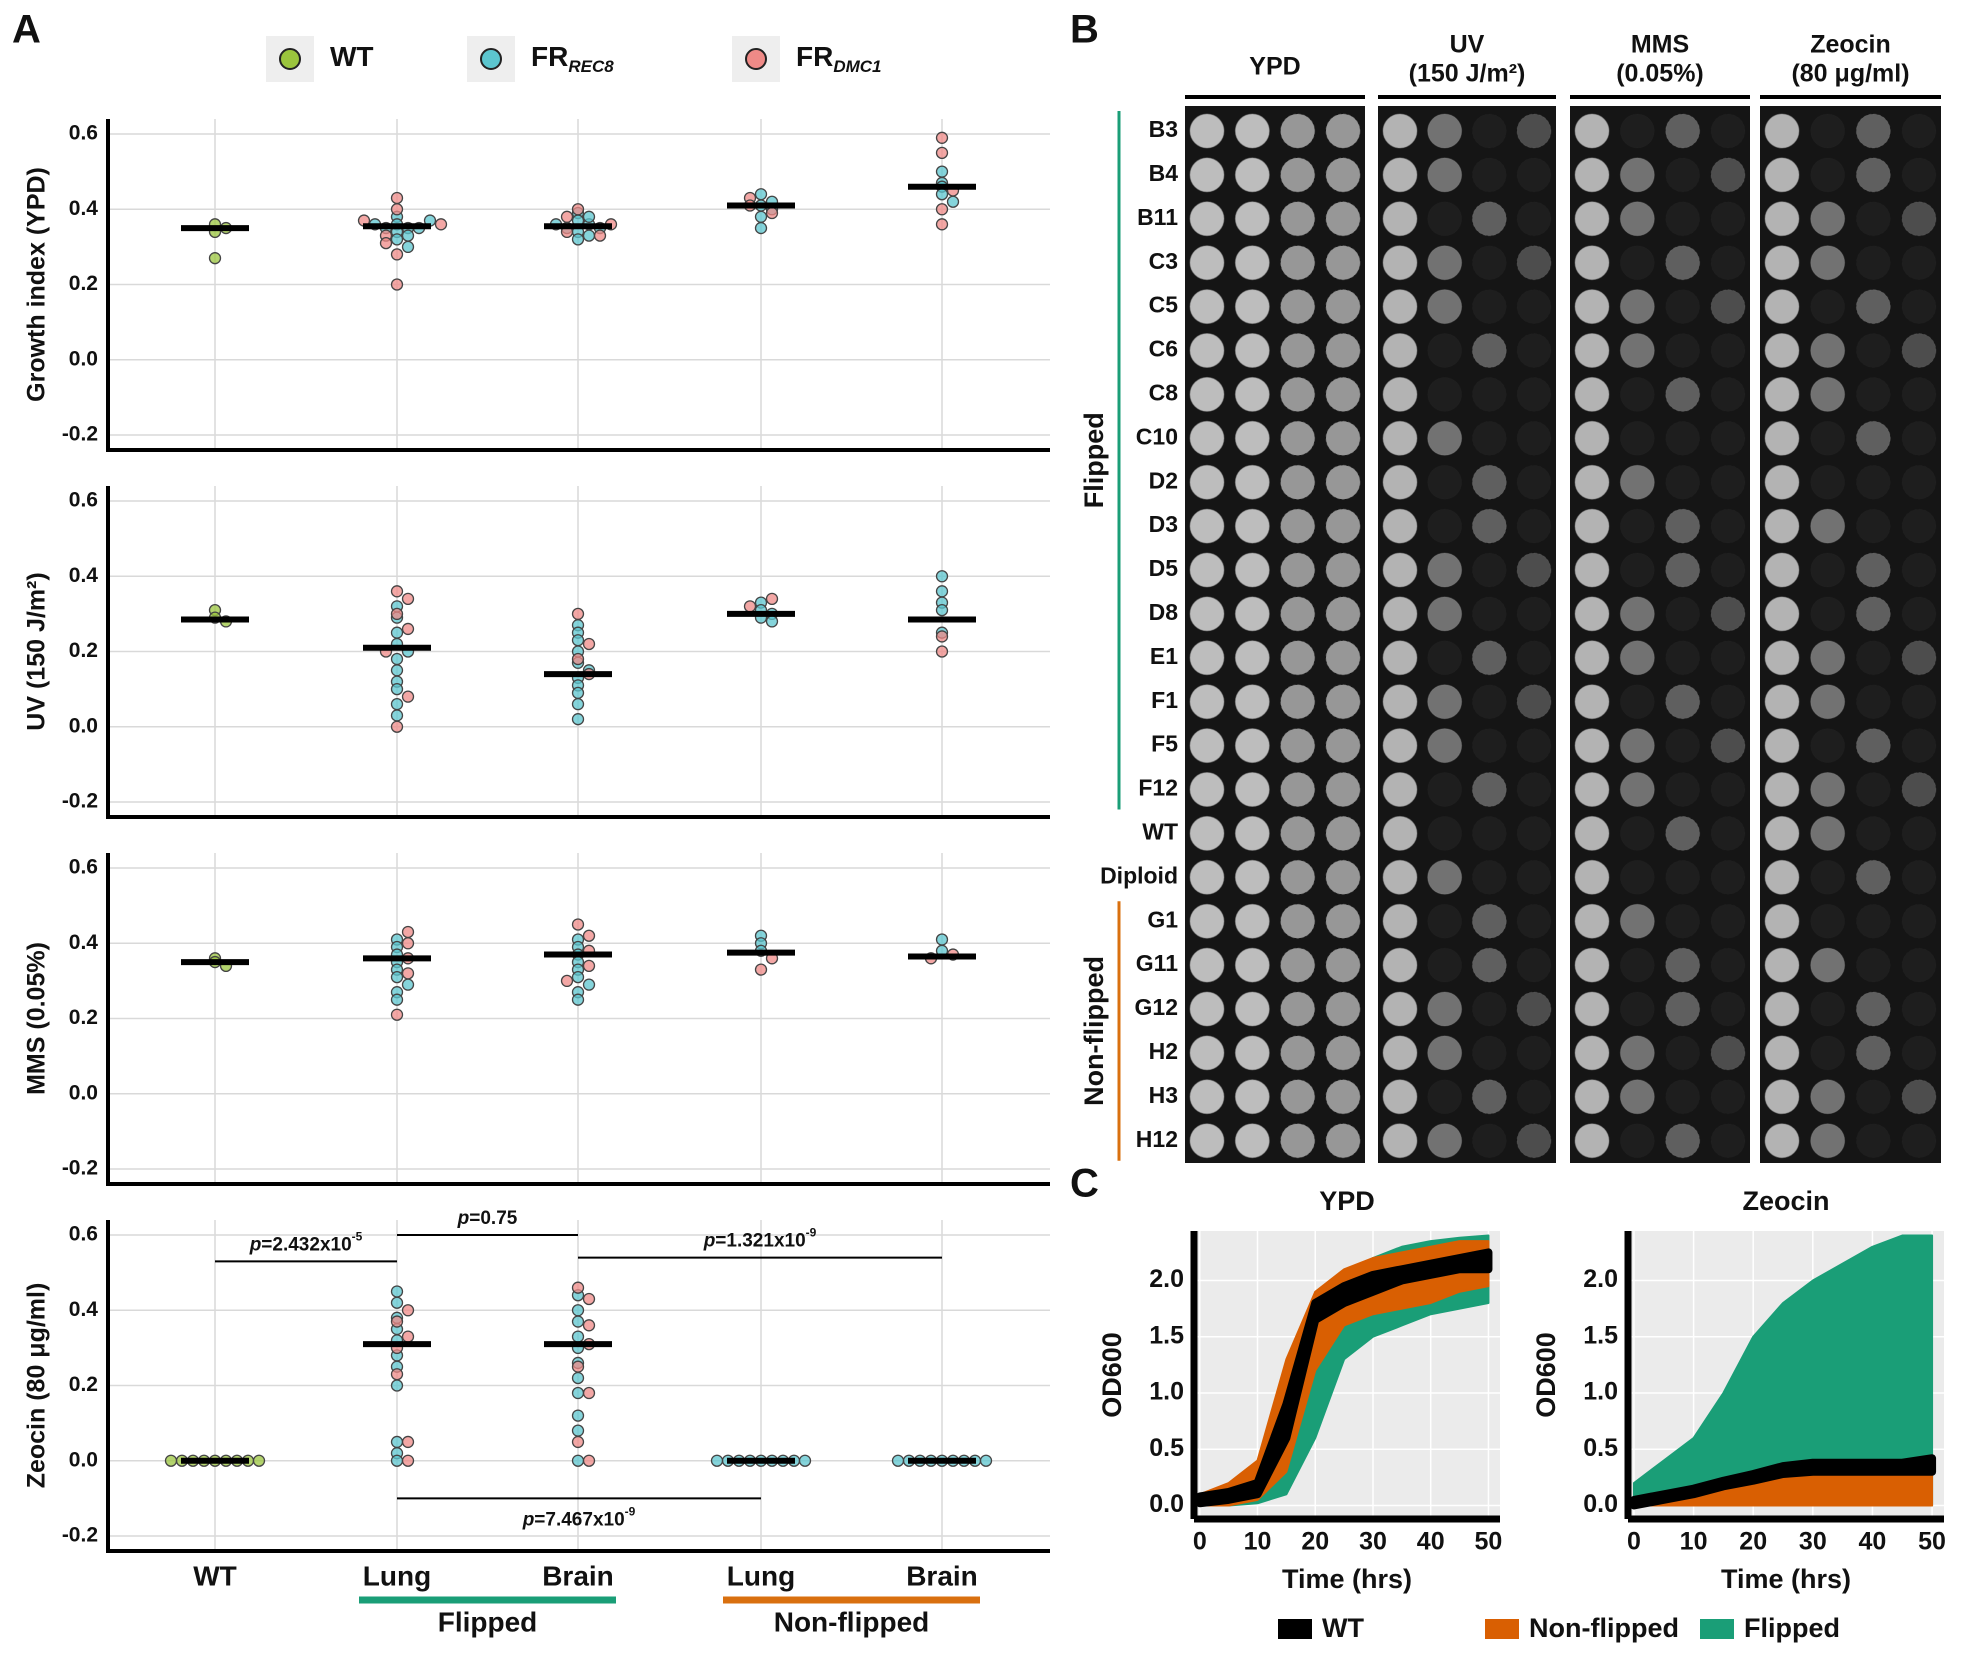 Image resolution: width=1962 pixels, height=1663 pixels. Describe the element at coordinates (26, 30) in the screenshot. I see `panel-label: A` at that location.